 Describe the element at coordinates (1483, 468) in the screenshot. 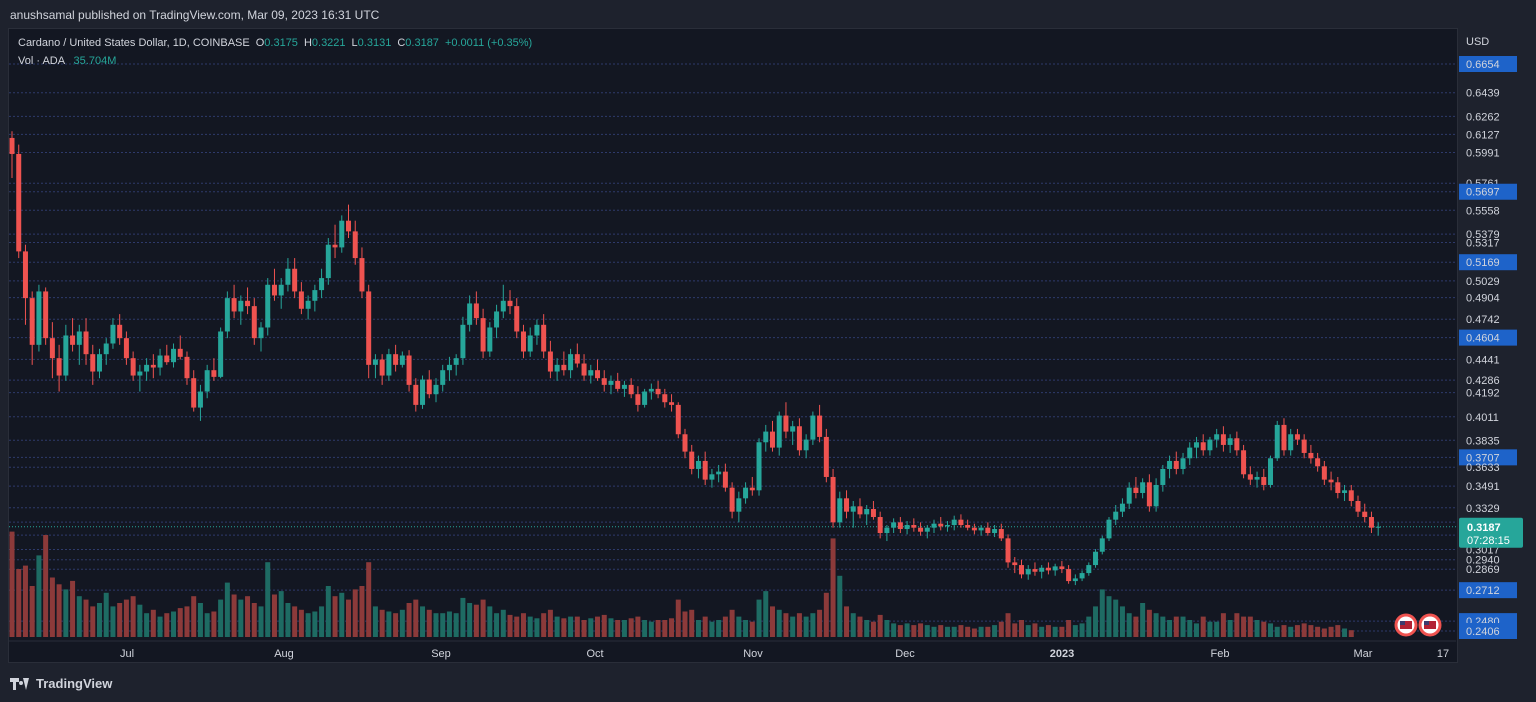

I see `price-tick-label: 0.3633` at that location.